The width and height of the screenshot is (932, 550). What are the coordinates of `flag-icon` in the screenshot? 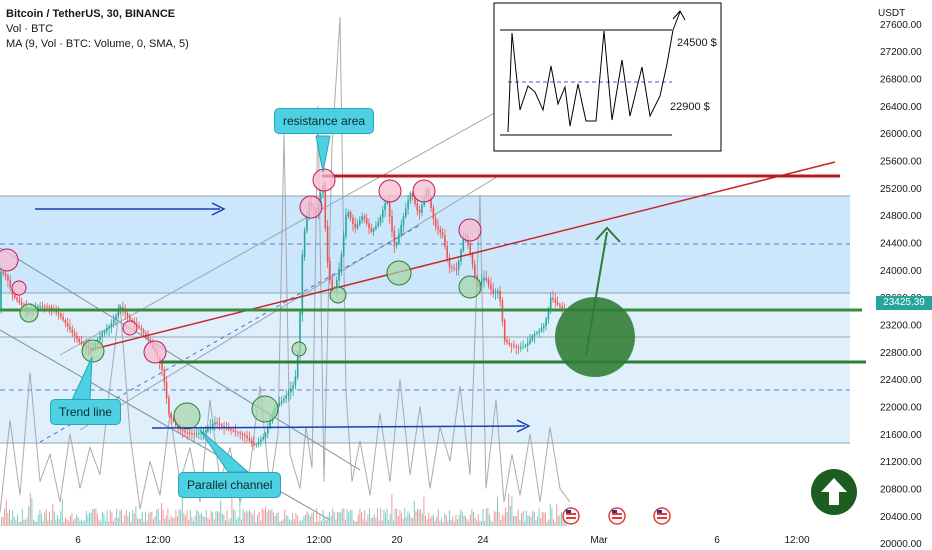 It's located at (617, 516).